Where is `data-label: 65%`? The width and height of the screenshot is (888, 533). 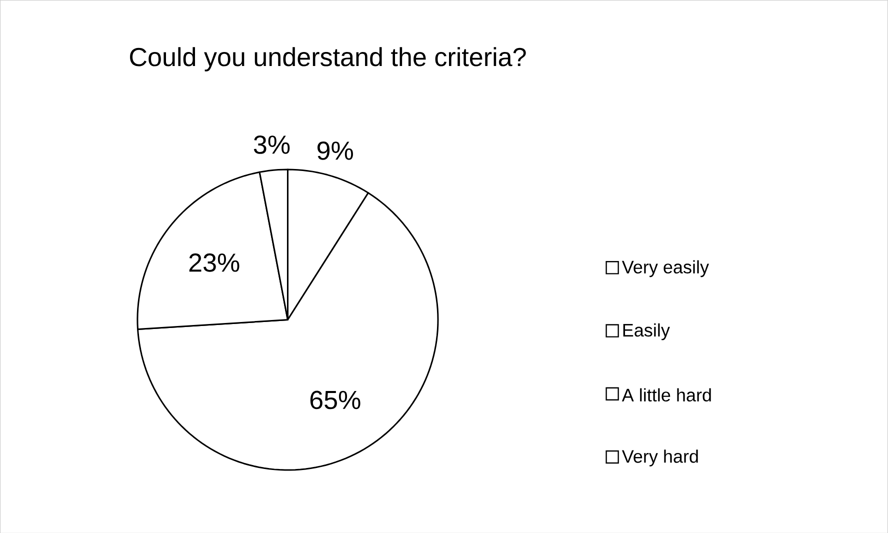 data-label: 65% is located at coordinates (335, 399).